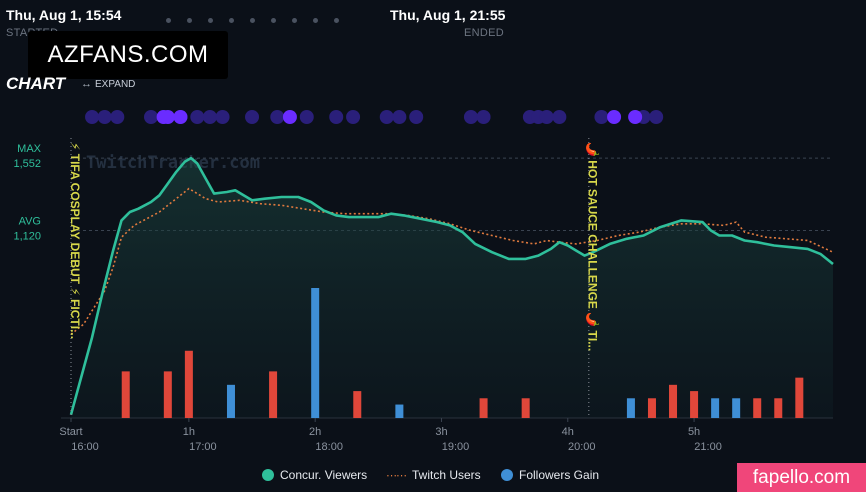 This screenshot has height=492, width=866. Describe the element at coordinates (507, 475) in the screenshot. I see `legend-swatch-followers` at that location.